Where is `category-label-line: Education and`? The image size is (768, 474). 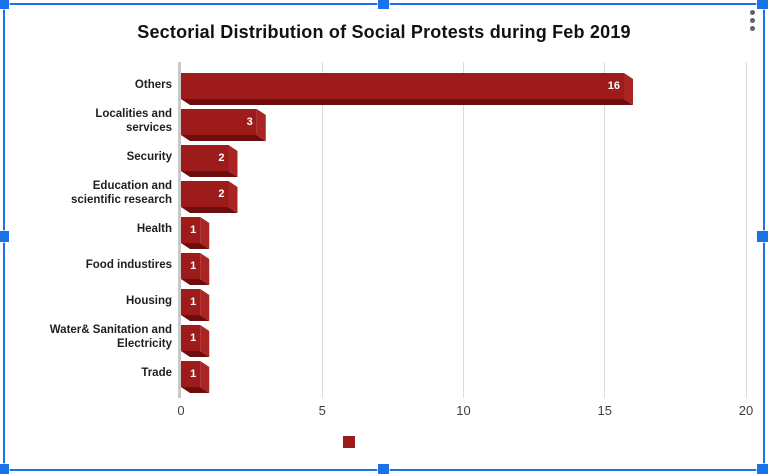
category-label-line: Education and is located at coordinates (132, 186).